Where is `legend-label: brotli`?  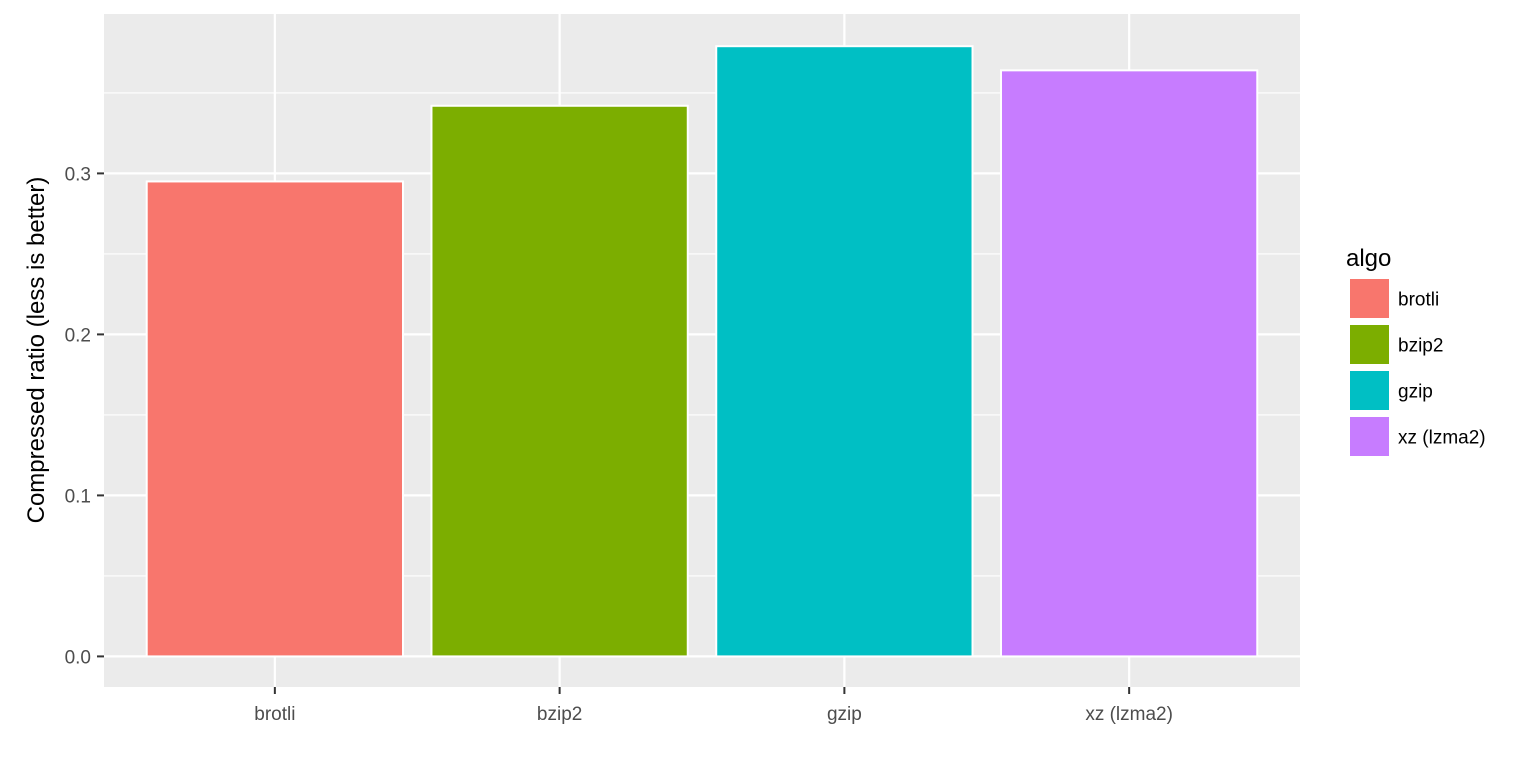 legend-label: brotli is located at coordinates (1418, 300).